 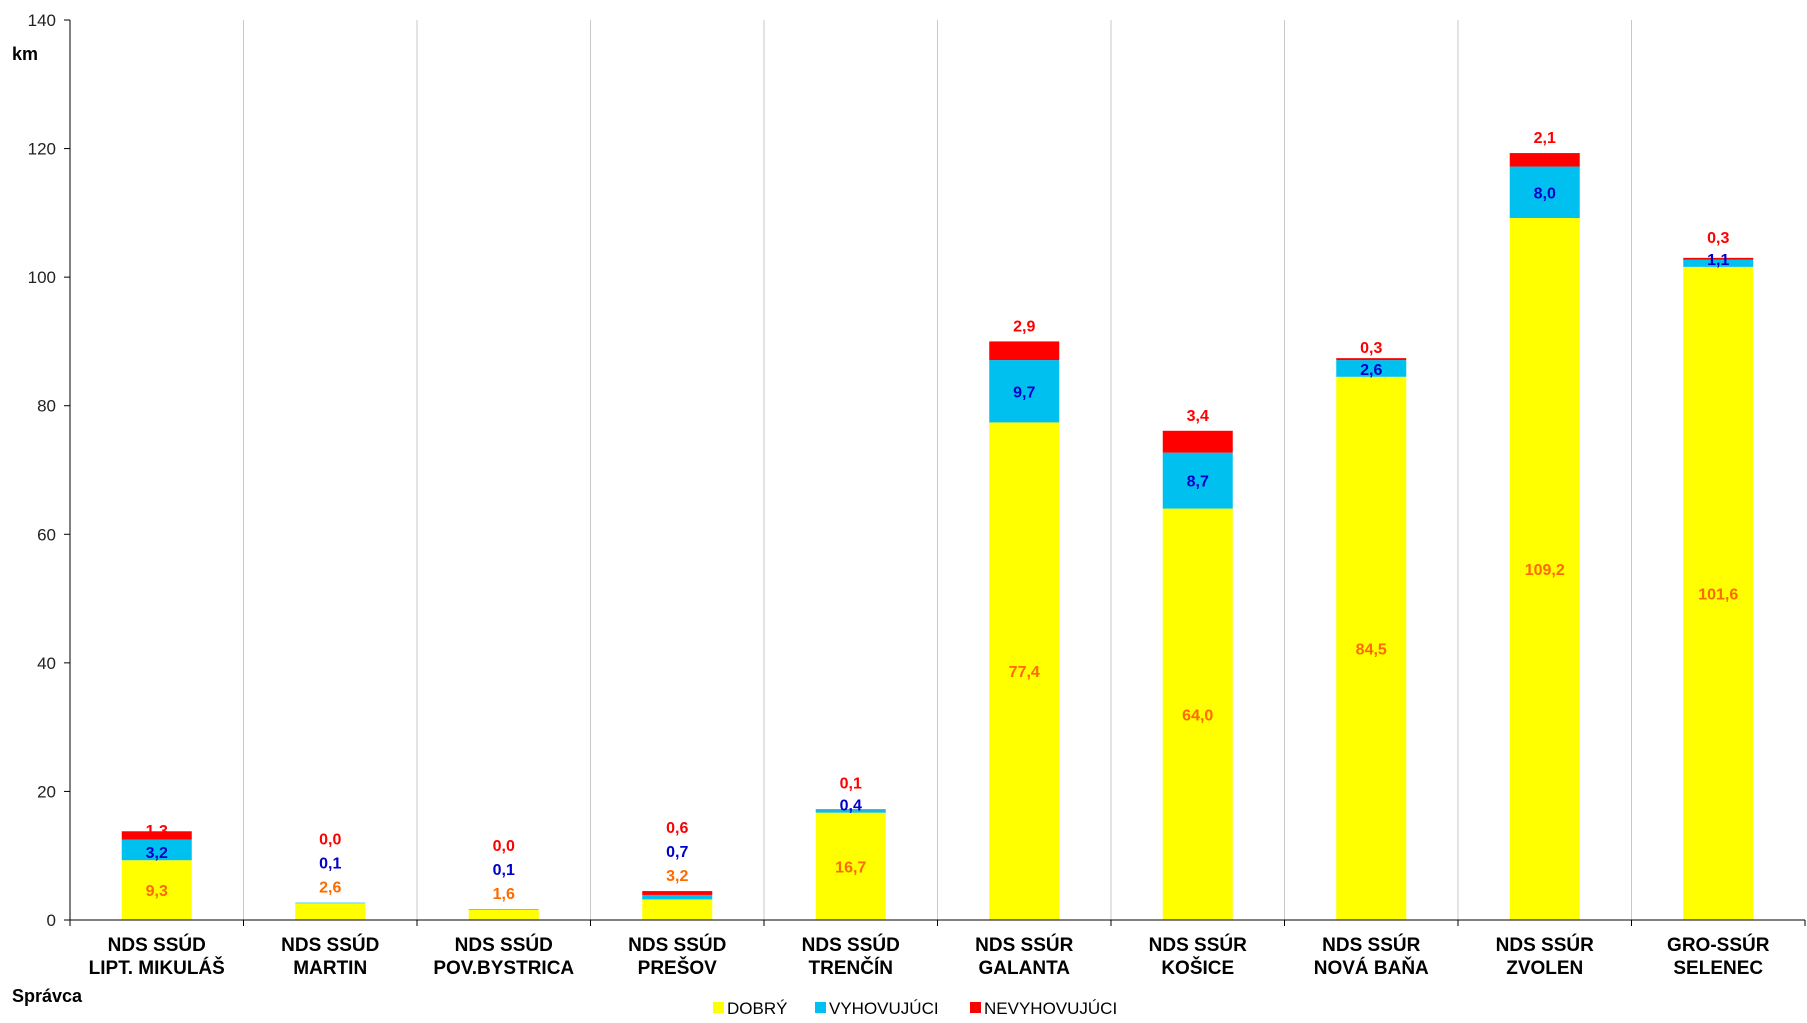 What do you see at coordinates (47, 996) in the screenshot?
I see `x-axis-title: Správca` at bounding box center [47, 996].